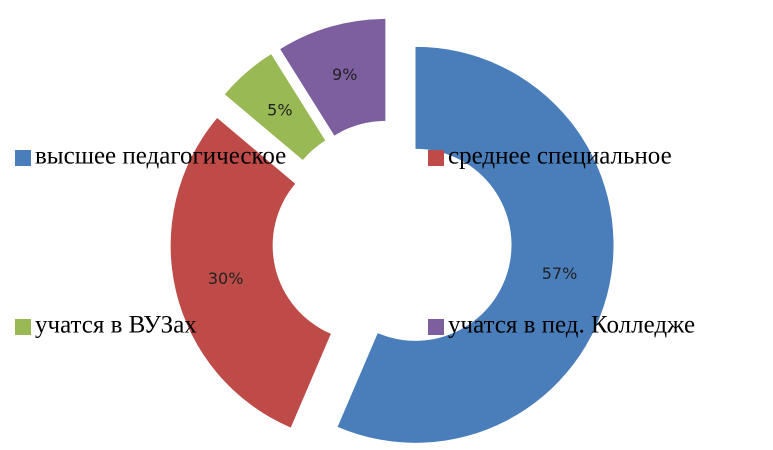  Describe the element at coordinates (116, 325) in the screenshot. I see `legend-label: учатся в ВУЗах` at that location.